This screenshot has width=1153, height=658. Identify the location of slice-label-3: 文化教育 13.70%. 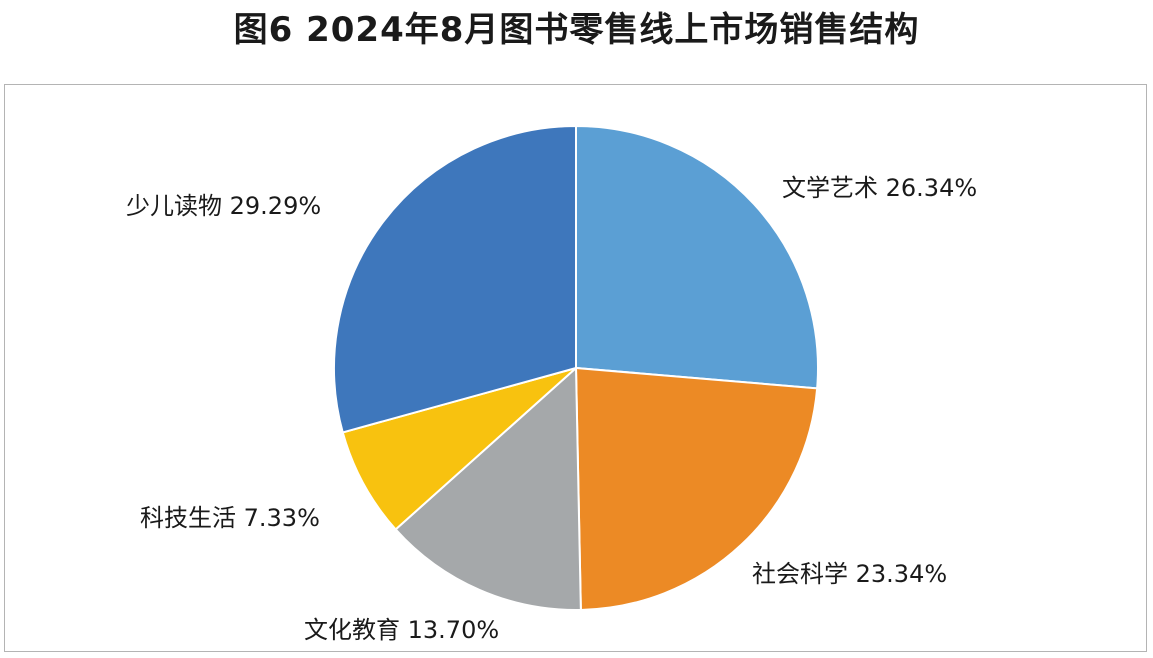
(401, 630).